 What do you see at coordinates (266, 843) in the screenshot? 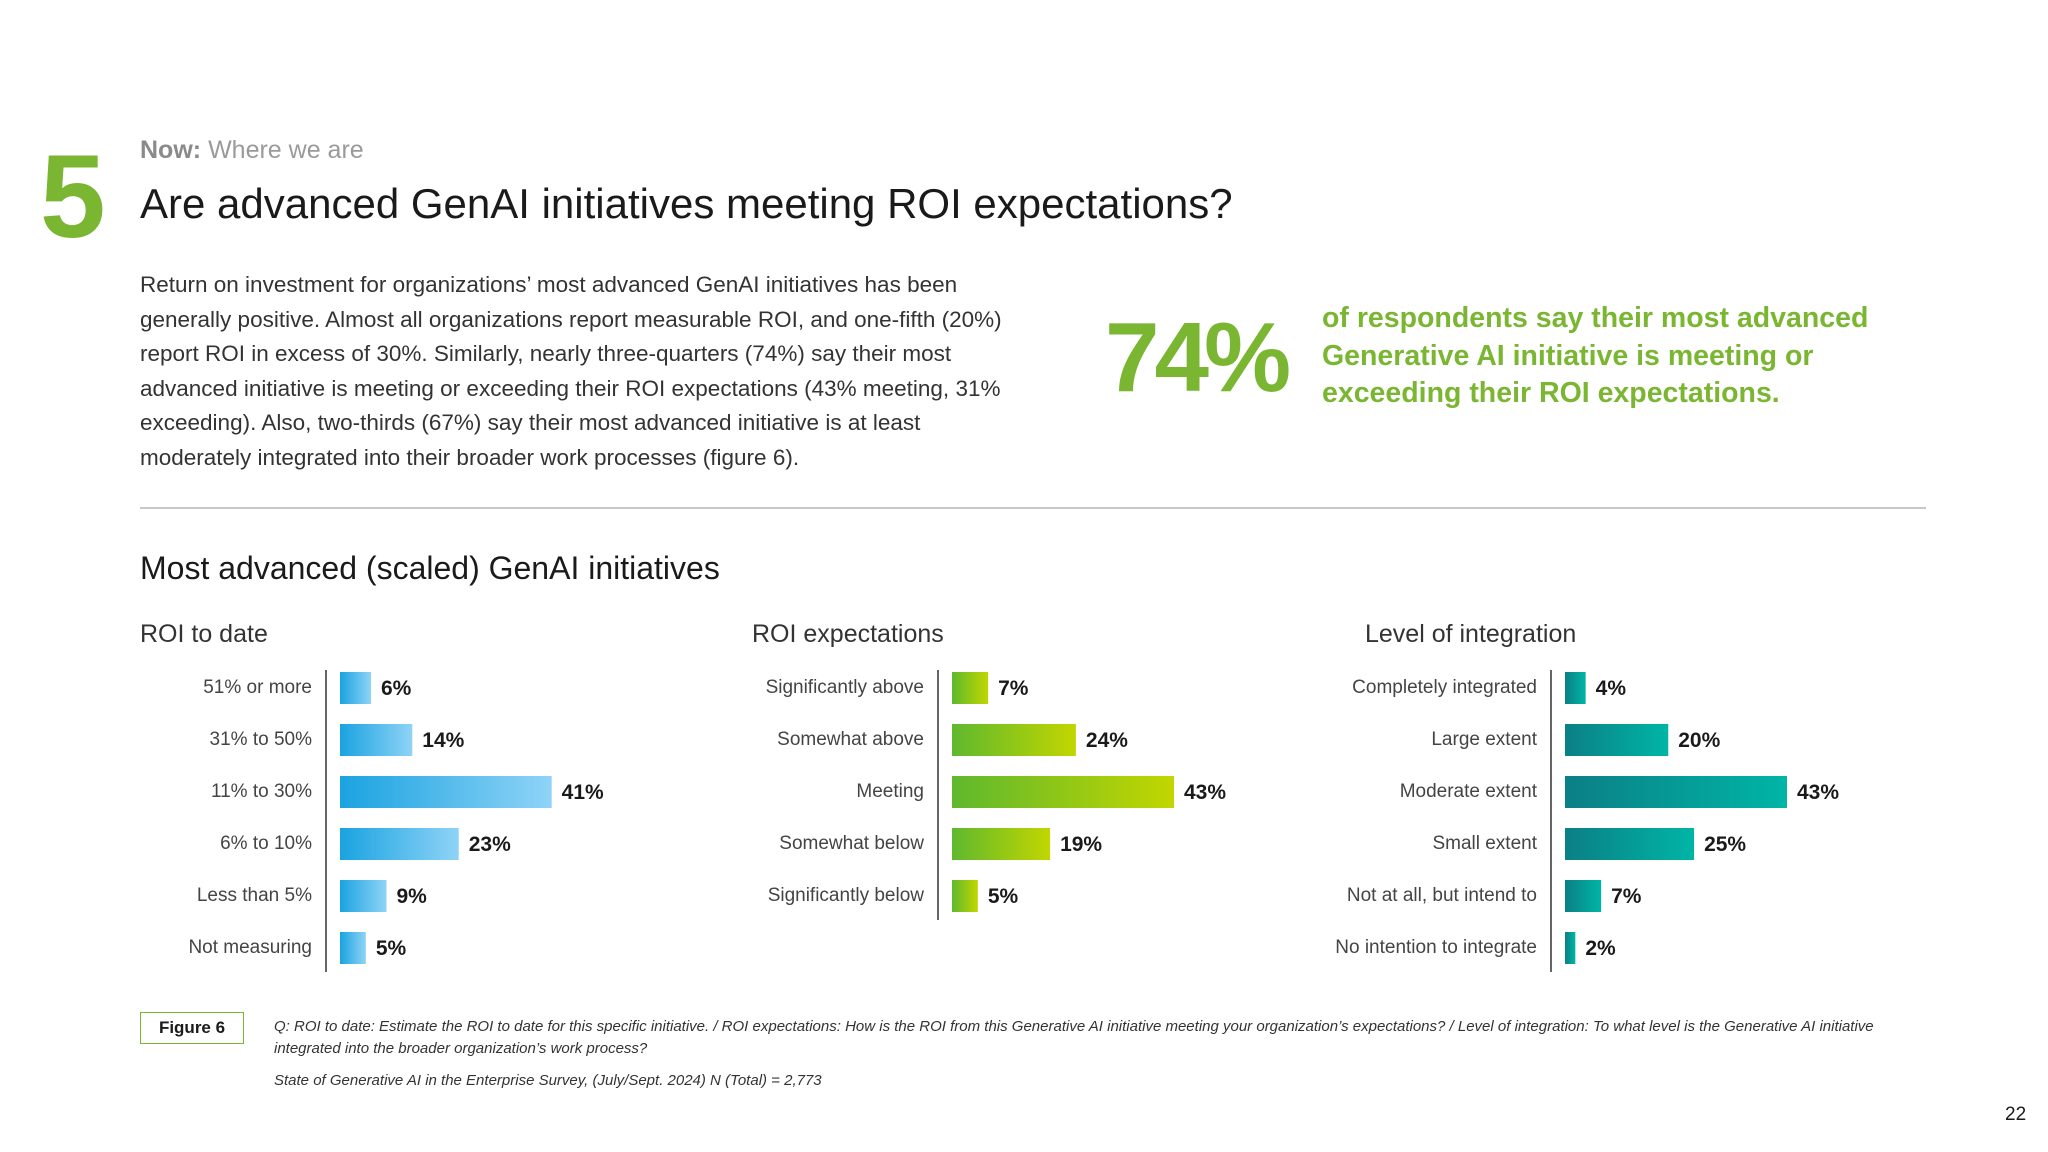
I see `category-label: 6% to 10%` at bounding box center [266, 843].